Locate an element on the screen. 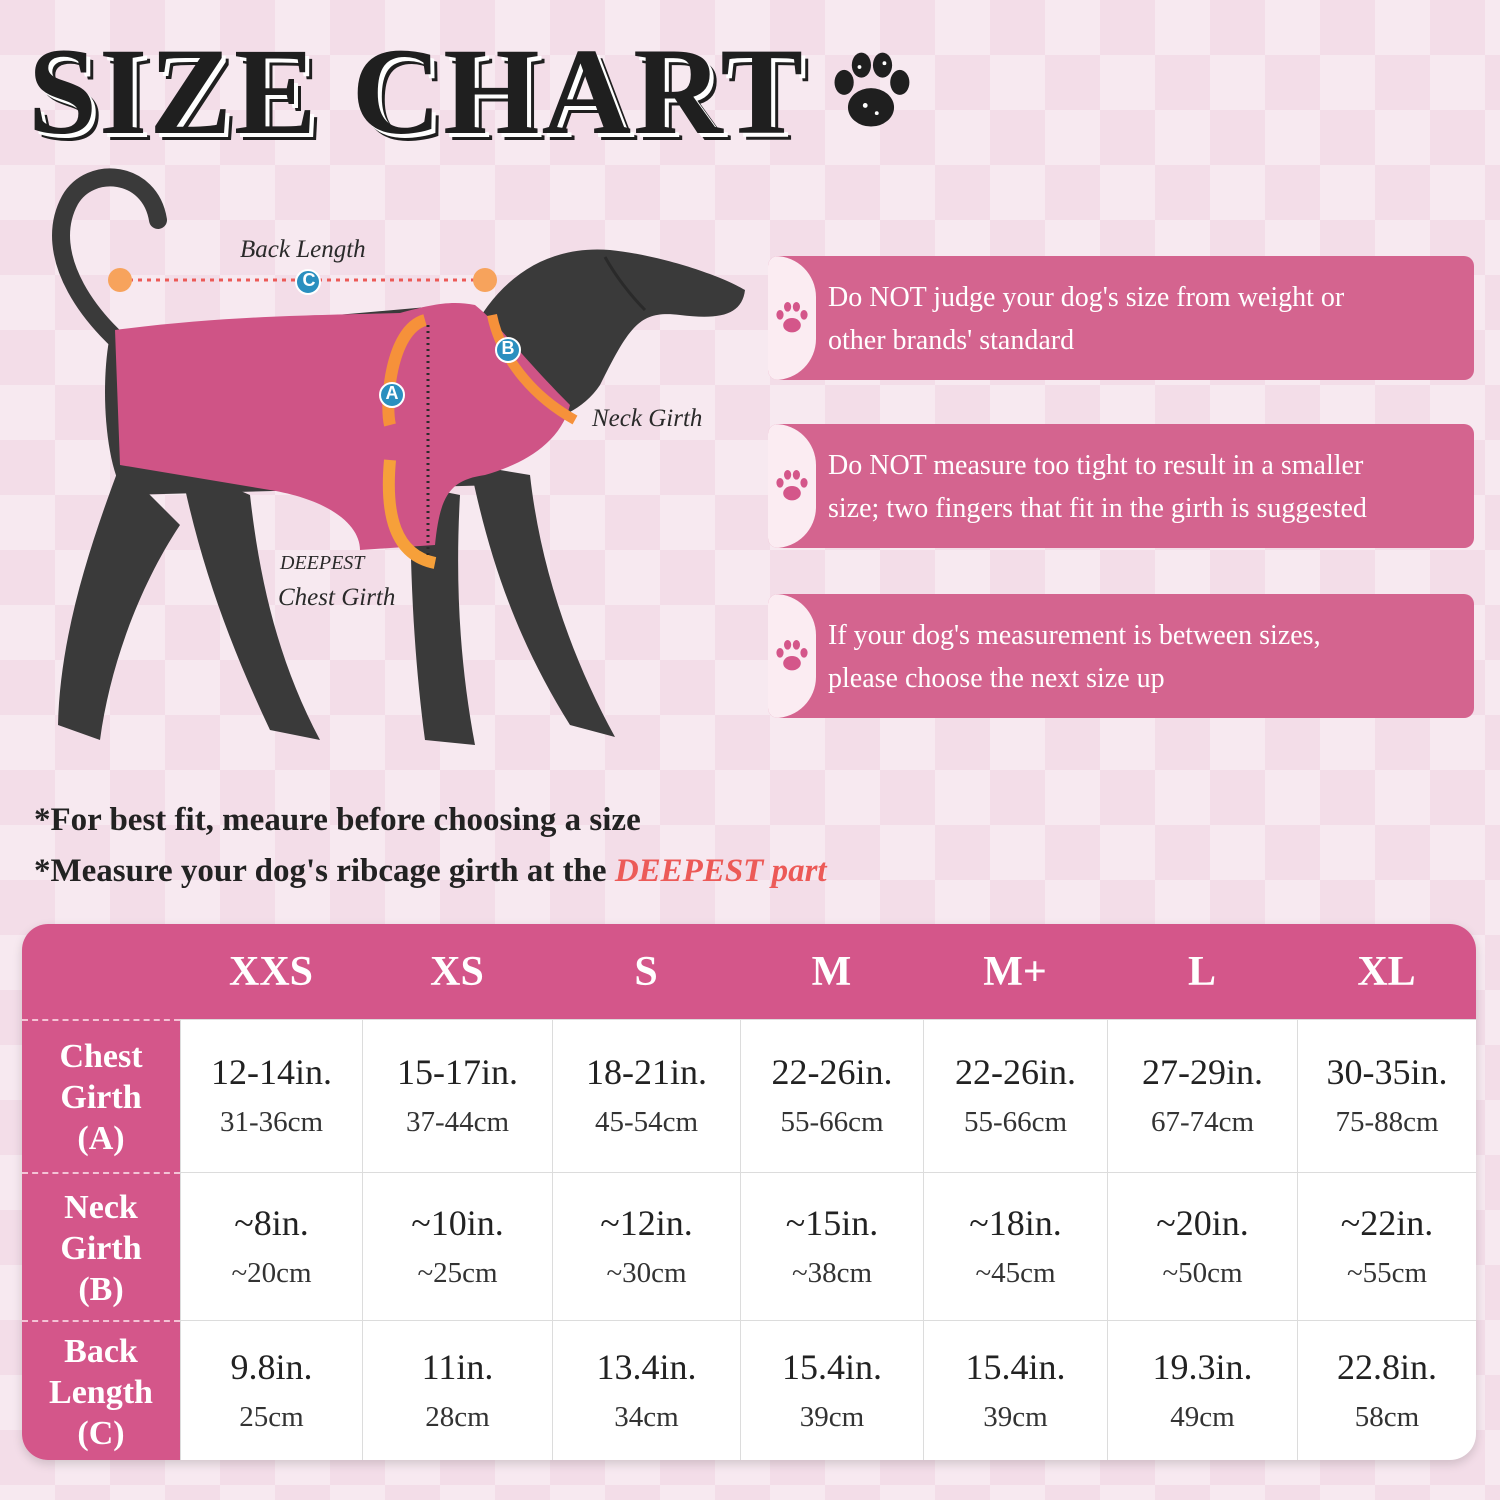 This screenshot has height=1500, width=1500. deepest-label: DEEPEST is located at coordinates (322, 563).